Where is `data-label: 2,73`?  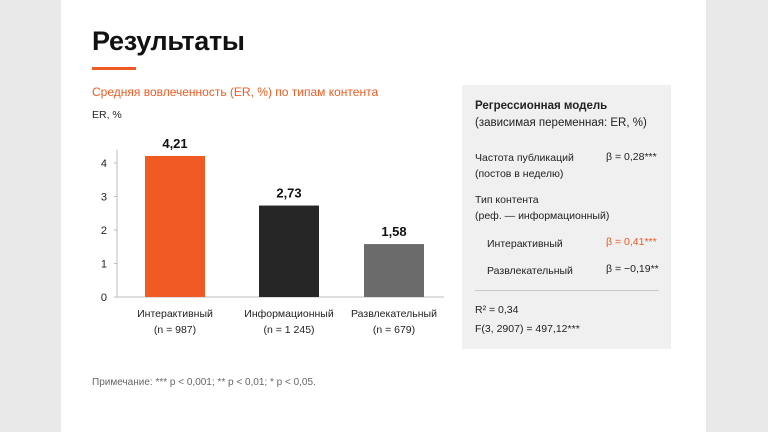
data-label: 2,73 is located at coordinates (288, 193).